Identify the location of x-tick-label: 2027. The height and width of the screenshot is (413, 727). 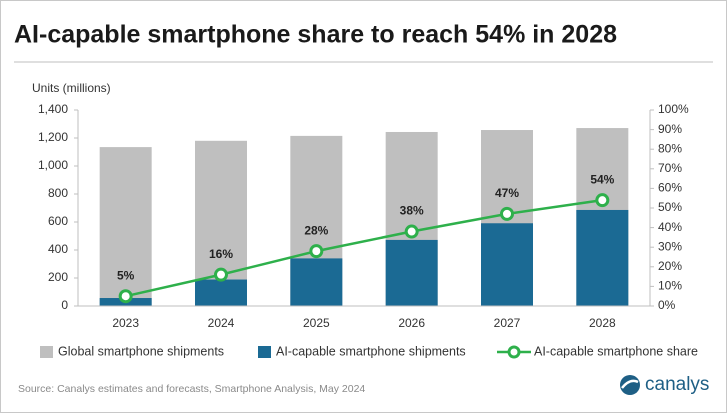
(507, 323).